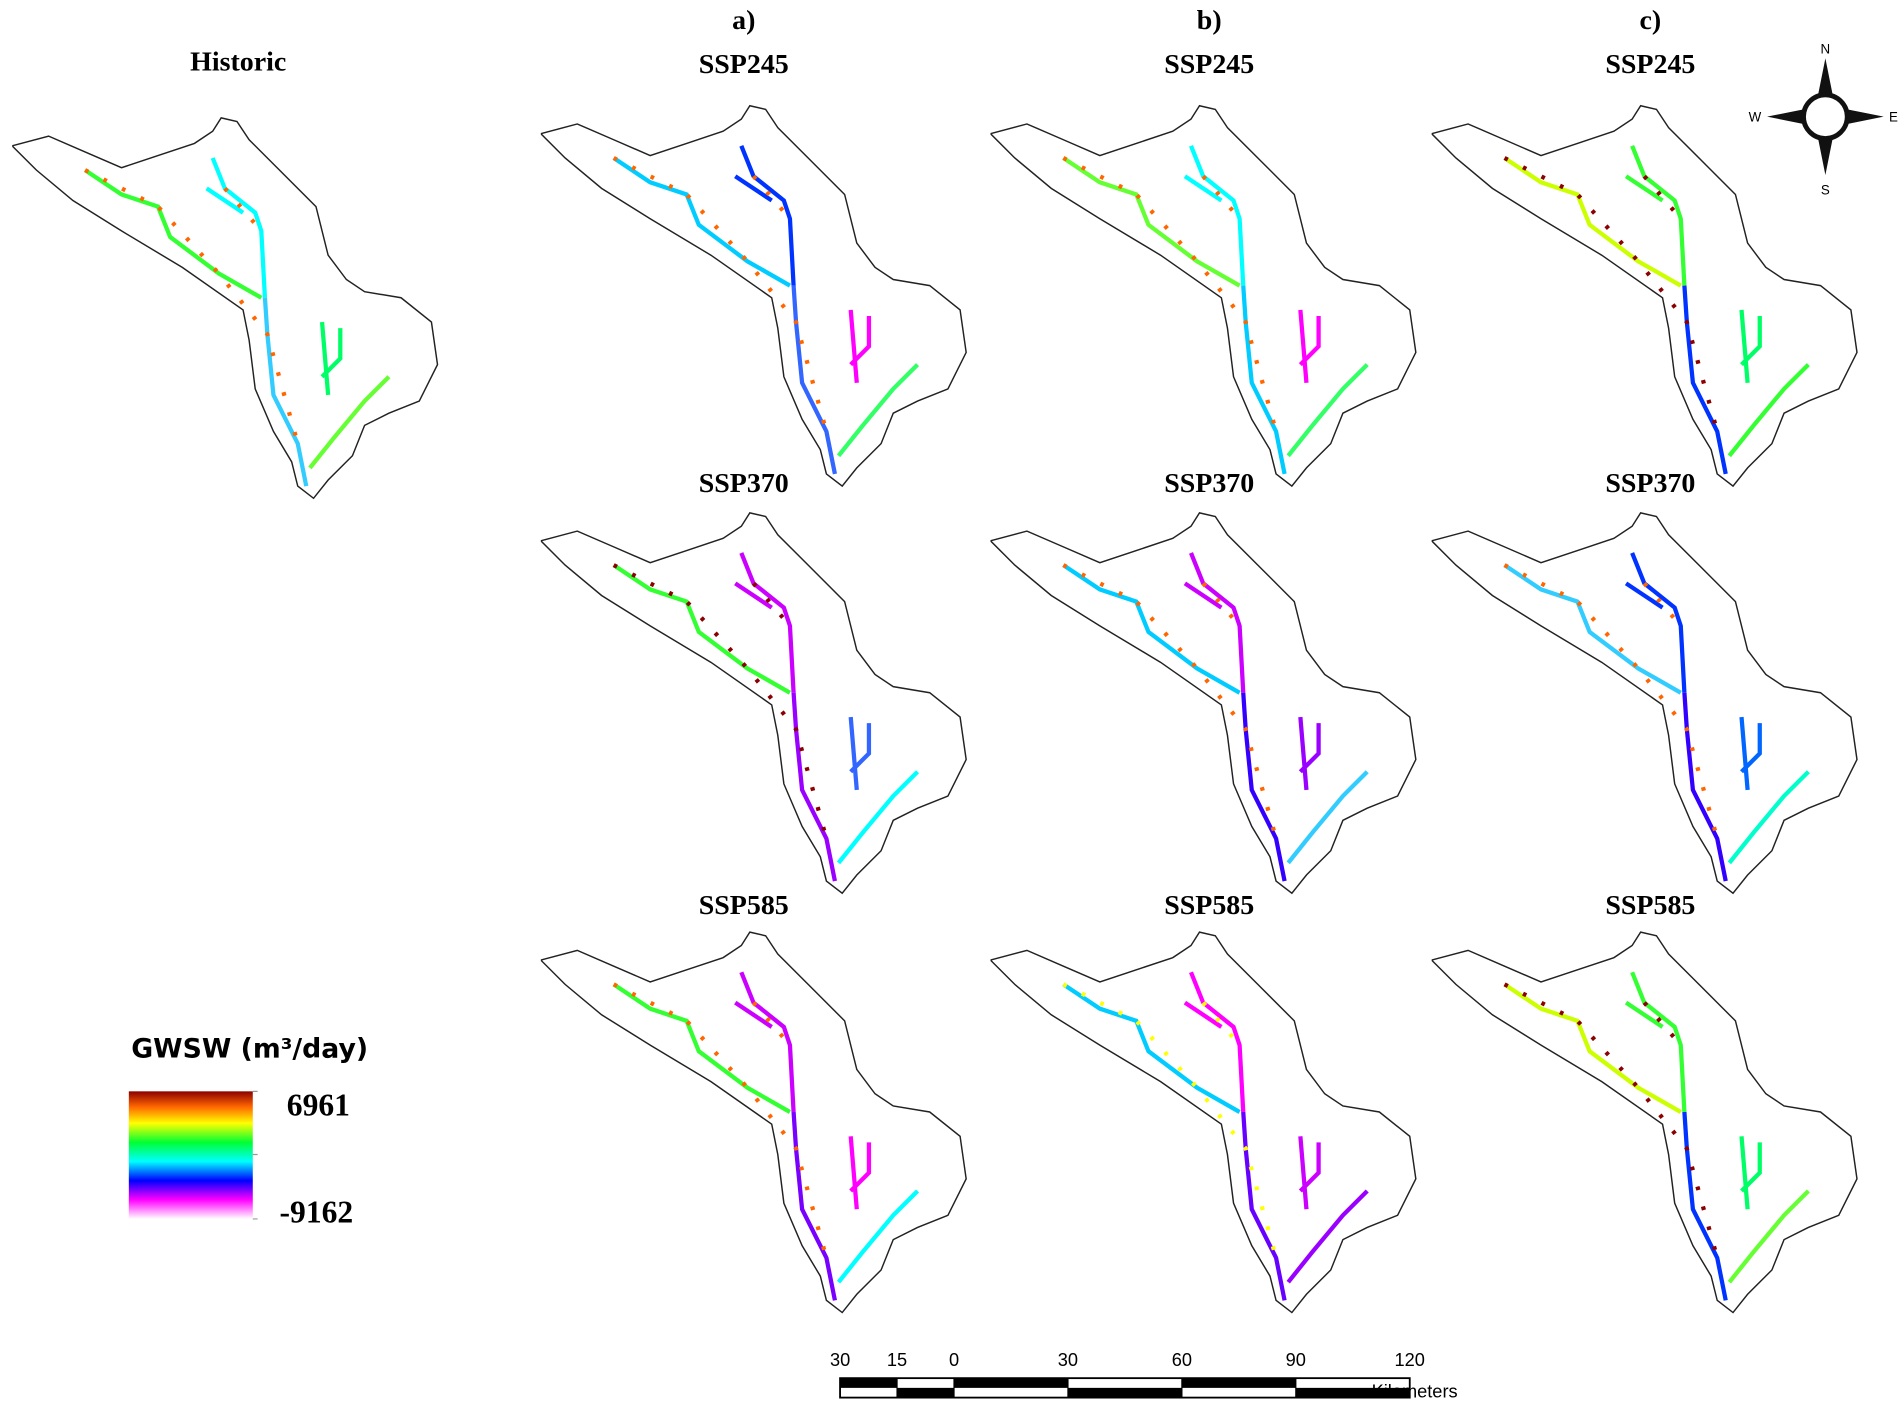 This screenshot has height=1409, width=1902. Describe the element at coordinates (1144, 1376) in the screenshot. I see `scale-bar: 30 15 0 30 60 90 120 Kilometers` at that location.